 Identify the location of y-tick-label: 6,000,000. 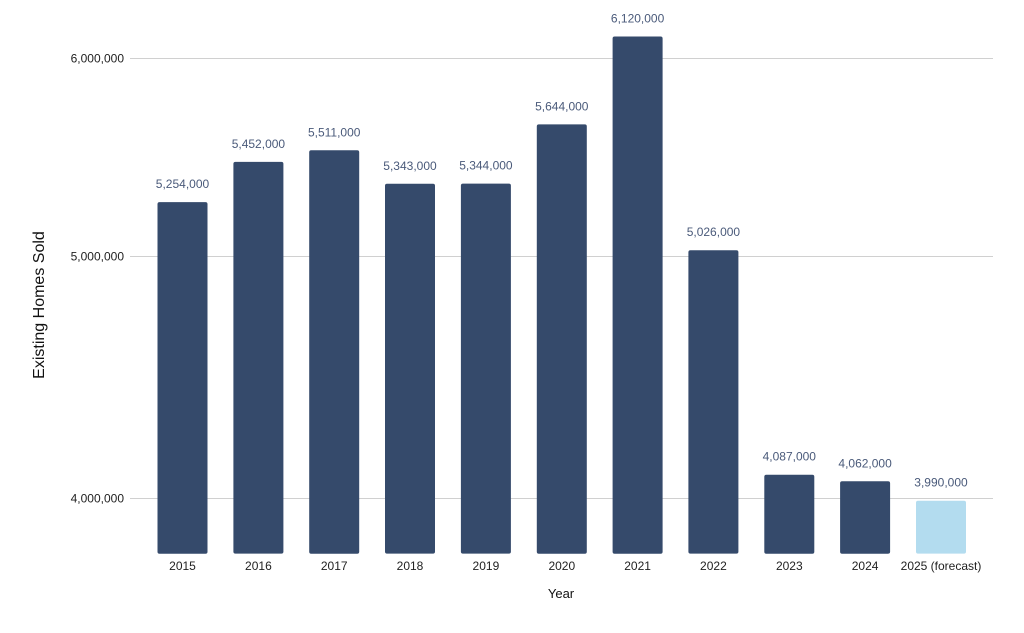
(98, 59).